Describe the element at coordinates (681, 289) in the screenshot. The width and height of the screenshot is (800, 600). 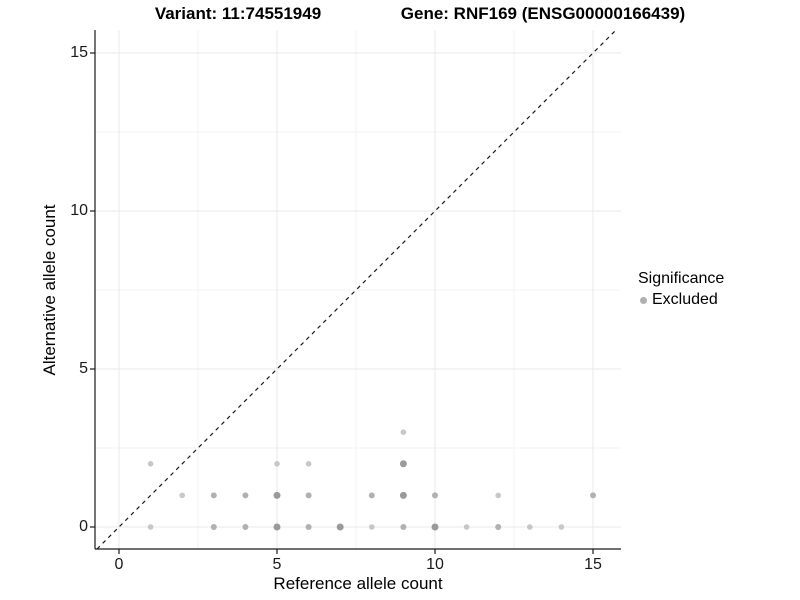
I see `legend: Significance Excluded` at that location.